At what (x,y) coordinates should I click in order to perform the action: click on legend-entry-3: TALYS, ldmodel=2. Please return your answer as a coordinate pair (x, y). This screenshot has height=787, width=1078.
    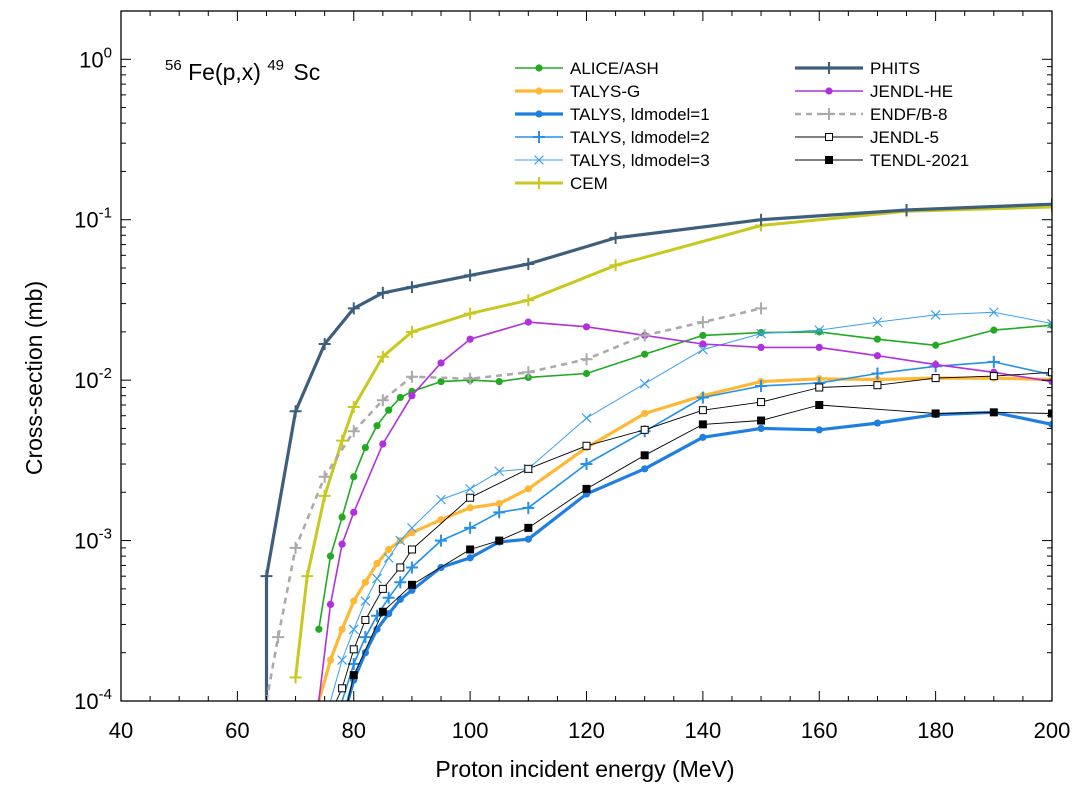
    Looking at the image, I should click on (612, 137).